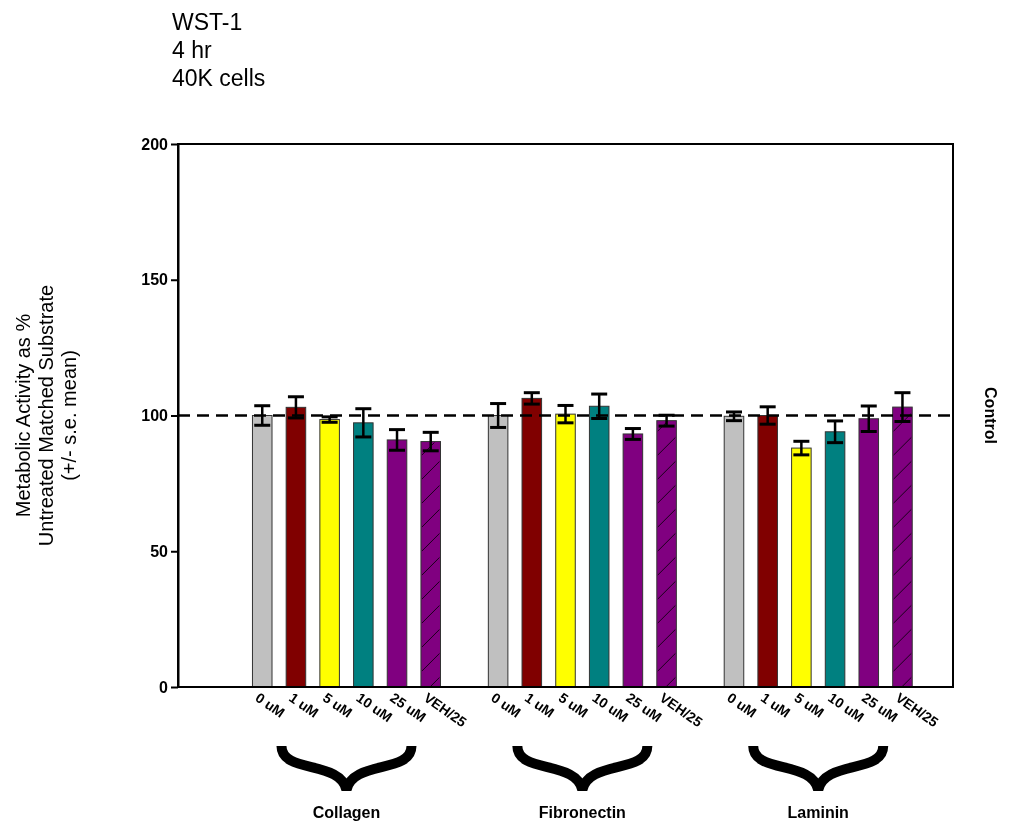 The height and width of the screenshot is (830, 1010). What do you see at coordinates (46, 415) in the screenshot?
I see `y-axis-title: Metabolic Activity as % Untreated Matched Substrate (+/- s.e. mean)` at bounding box center [46, 415].